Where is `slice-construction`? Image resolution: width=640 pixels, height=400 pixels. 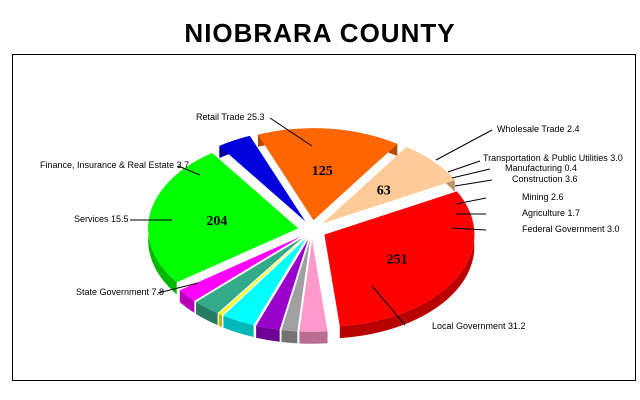 slice-construction is located at coordinates (264, 288).